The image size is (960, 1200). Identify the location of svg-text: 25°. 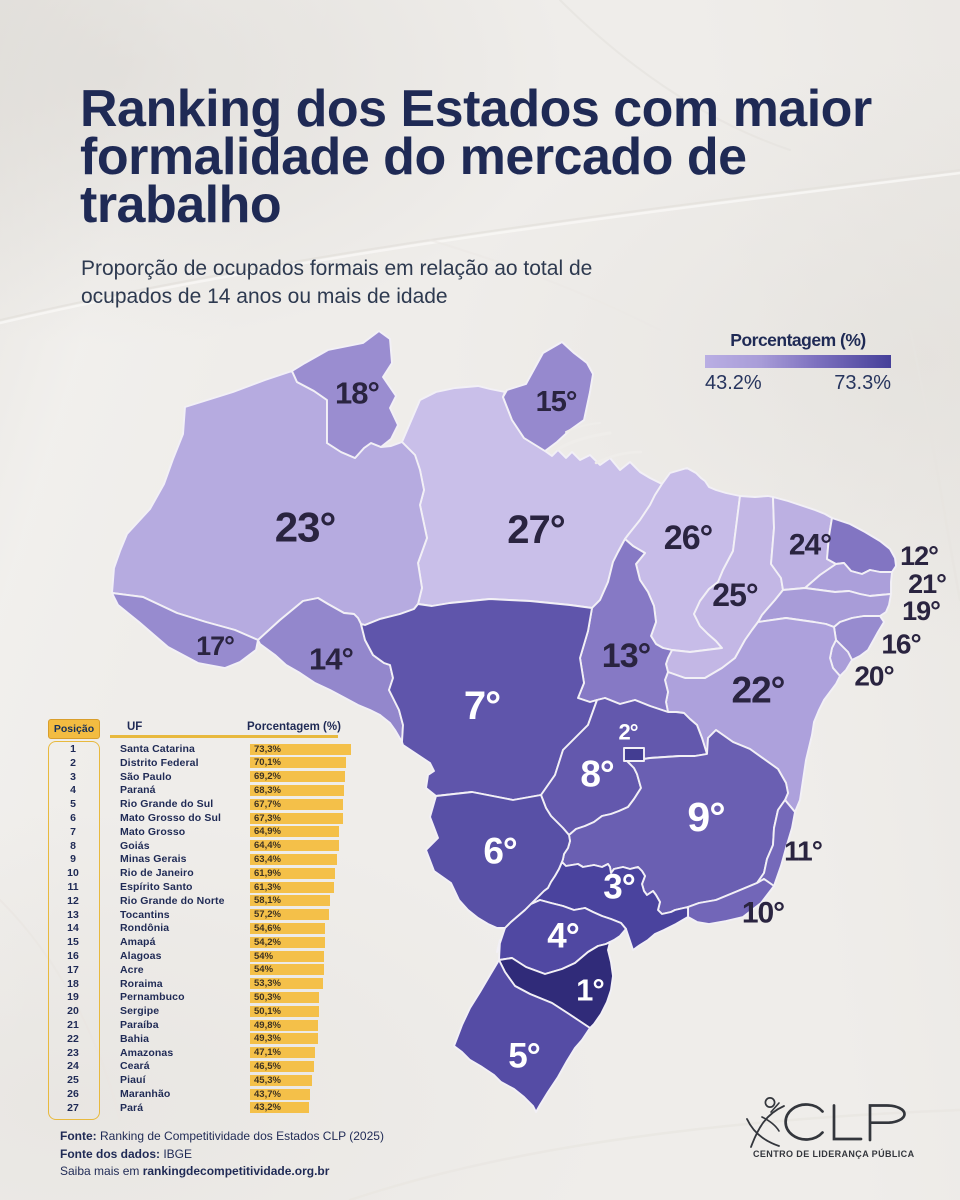
(735, 595).